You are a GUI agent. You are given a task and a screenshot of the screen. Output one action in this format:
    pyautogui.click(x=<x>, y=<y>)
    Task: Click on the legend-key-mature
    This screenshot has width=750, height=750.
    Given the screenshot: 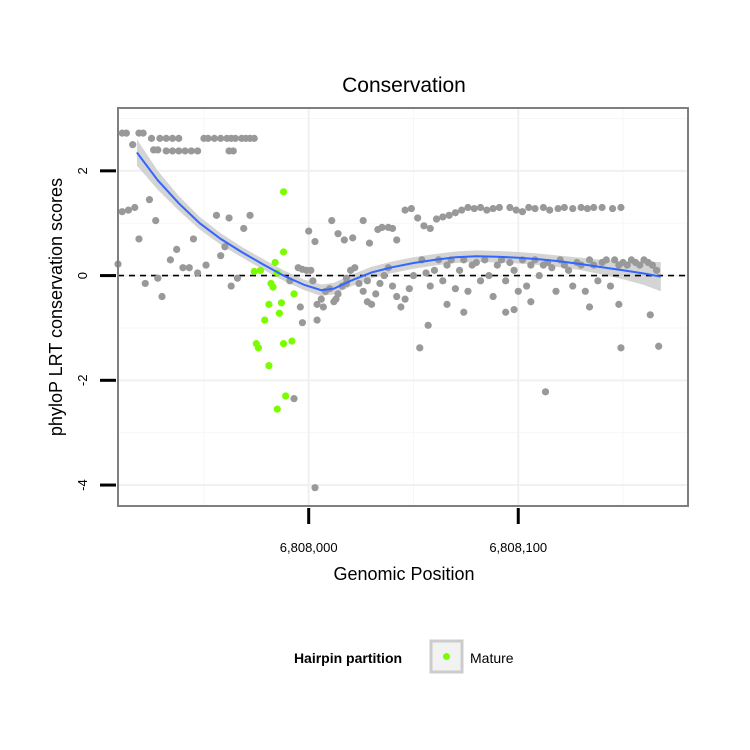 What is the action you would take?
    pyautogui.click(x=446, y=656)
    